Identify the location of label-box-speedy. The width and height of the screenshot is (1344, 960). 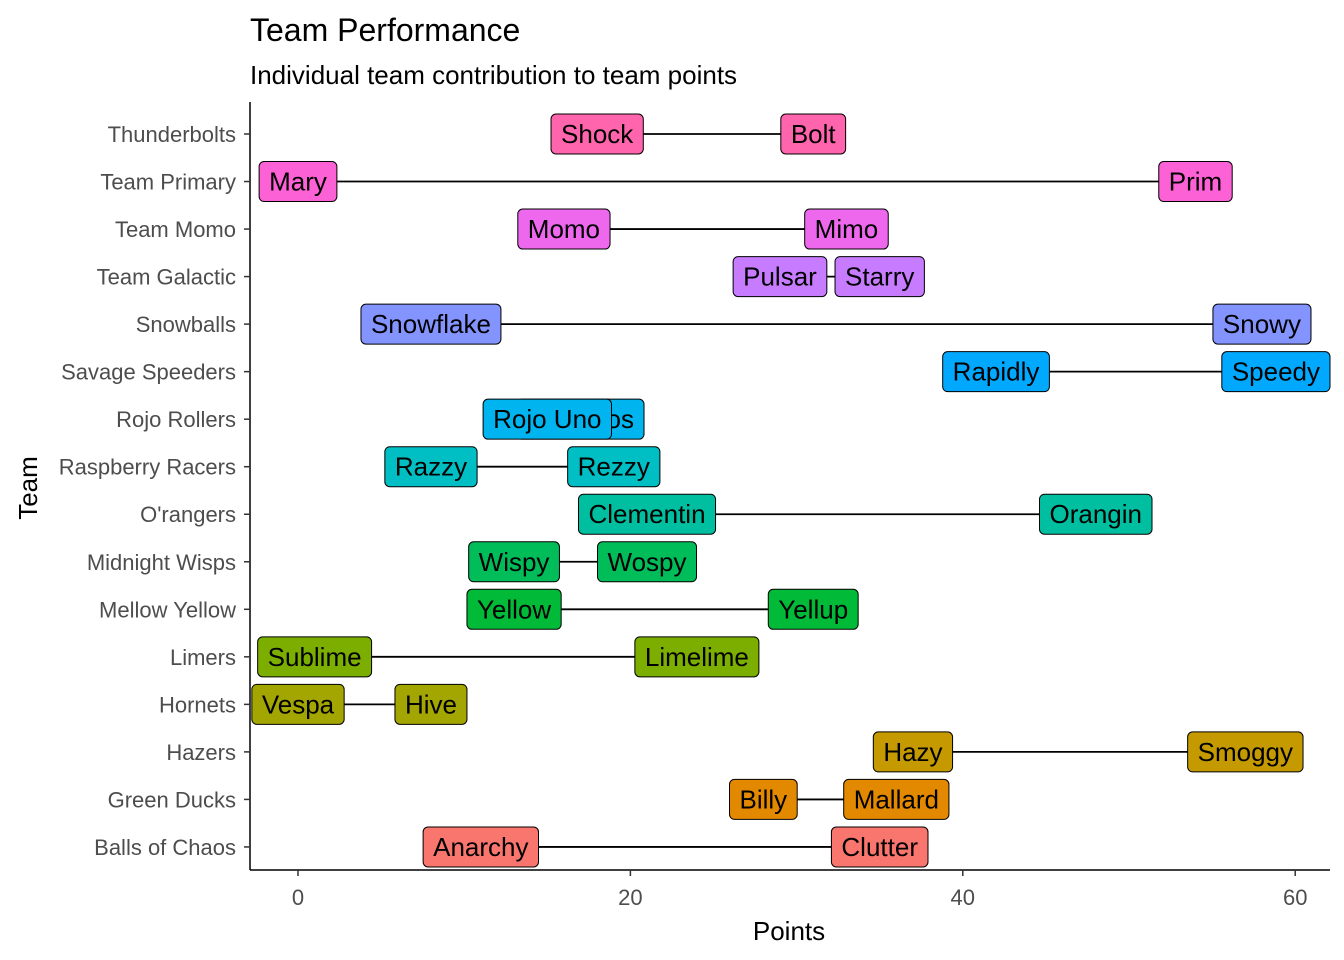
(1276, 372).